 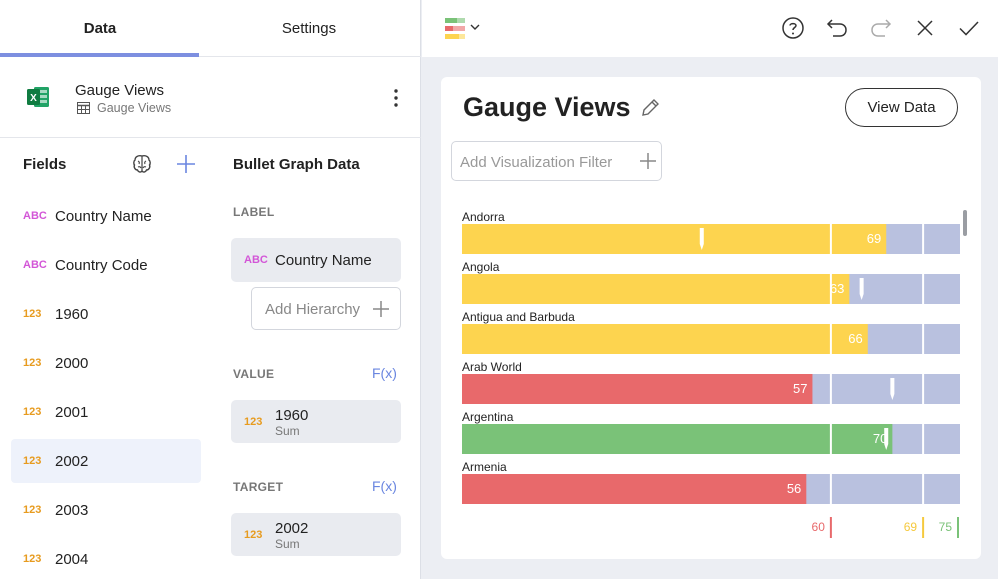 I want to click on band-tick-label: 69, so click(x=911, y=527).